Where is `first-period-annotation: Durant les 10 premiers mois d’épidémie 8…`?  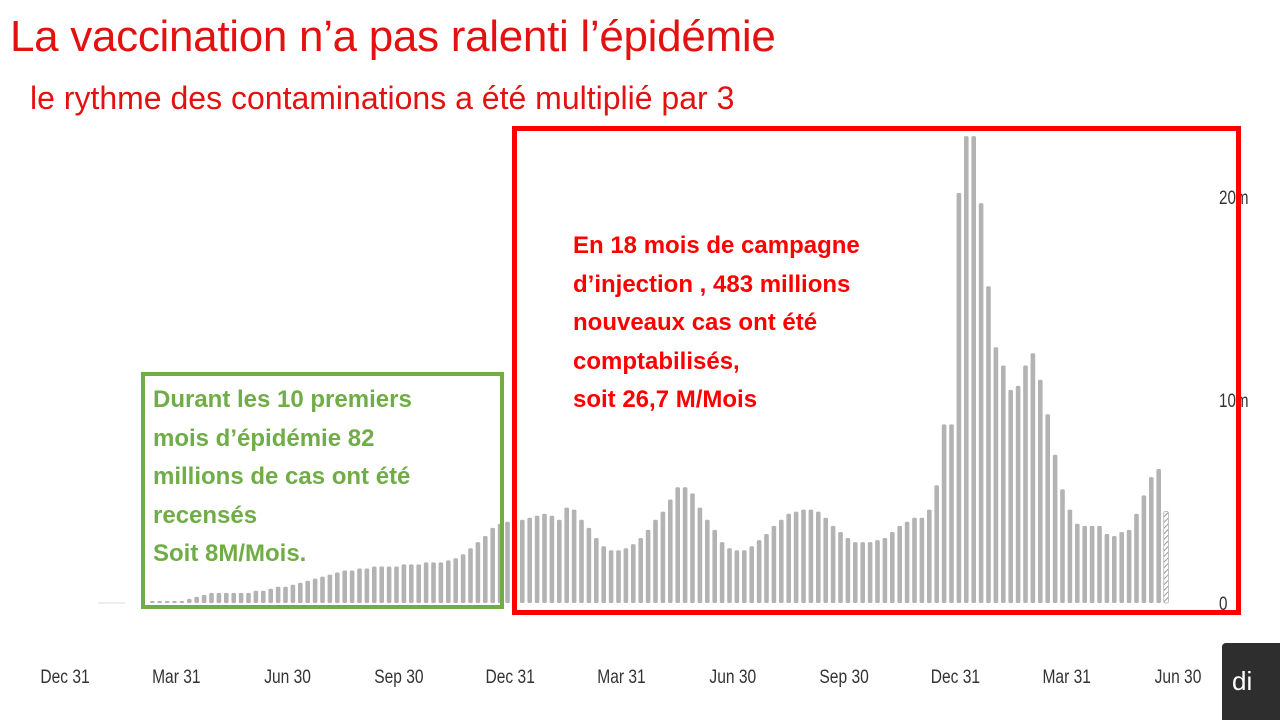
first-period-annotation: Durant les 10 premiers mois d’épidémie 8… is located at coordinates (325, 477).